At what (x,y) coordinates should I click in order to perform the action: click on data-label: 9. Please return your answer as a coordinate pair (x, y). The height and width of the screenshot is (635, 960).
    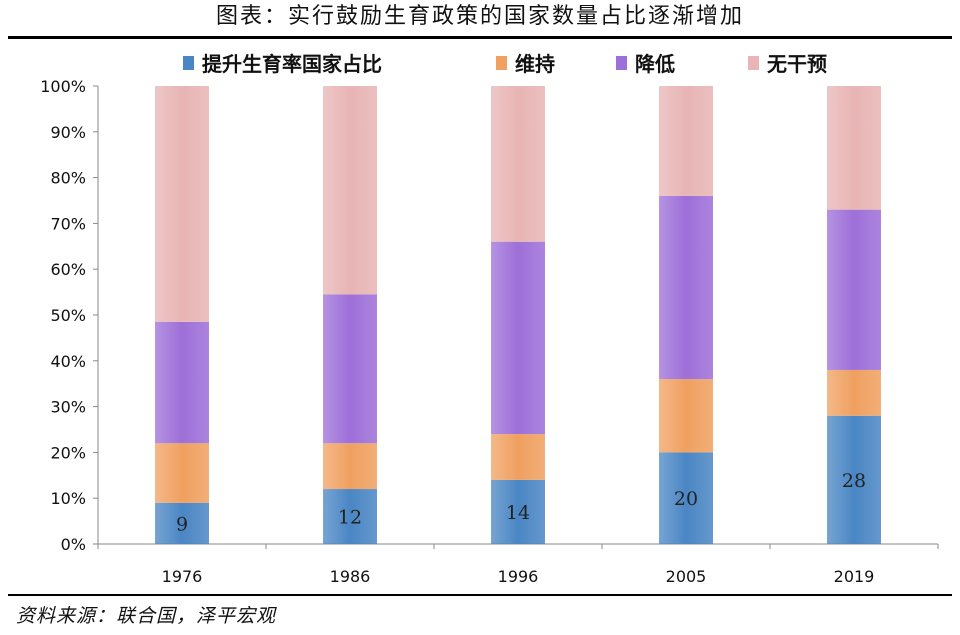
    Looking at the image, I should click on (182, 524).